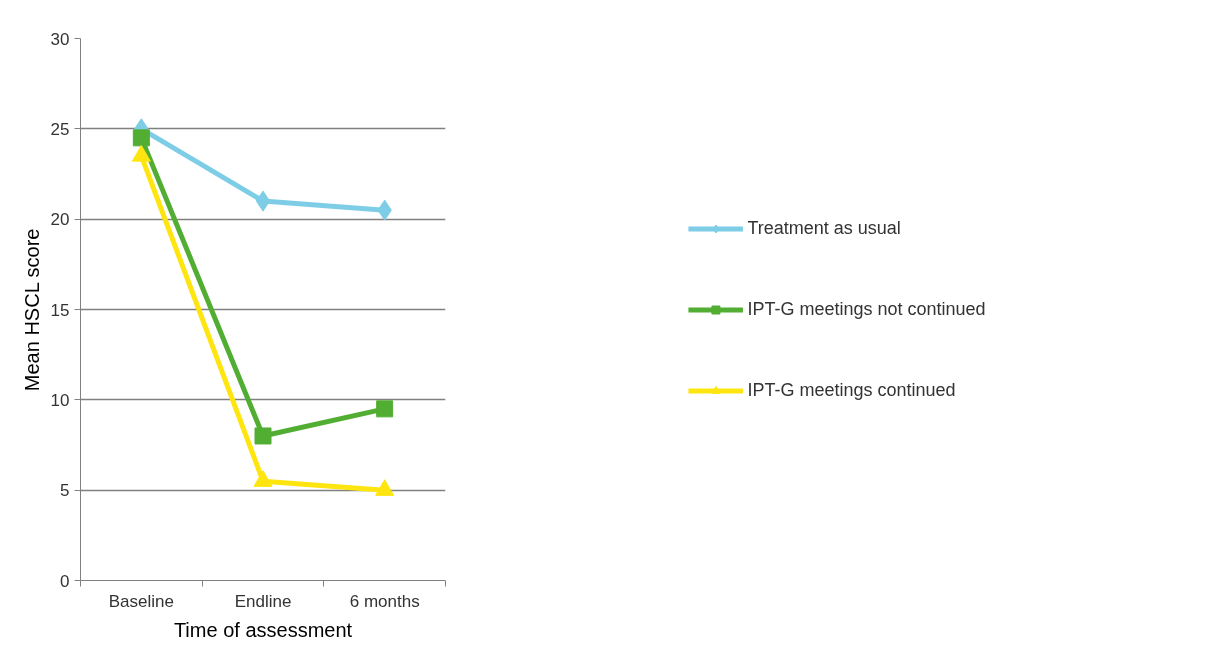  Describe the element at coordinates (65, 581) in the screenshot. I see `y-tick-label: 0` at that location.